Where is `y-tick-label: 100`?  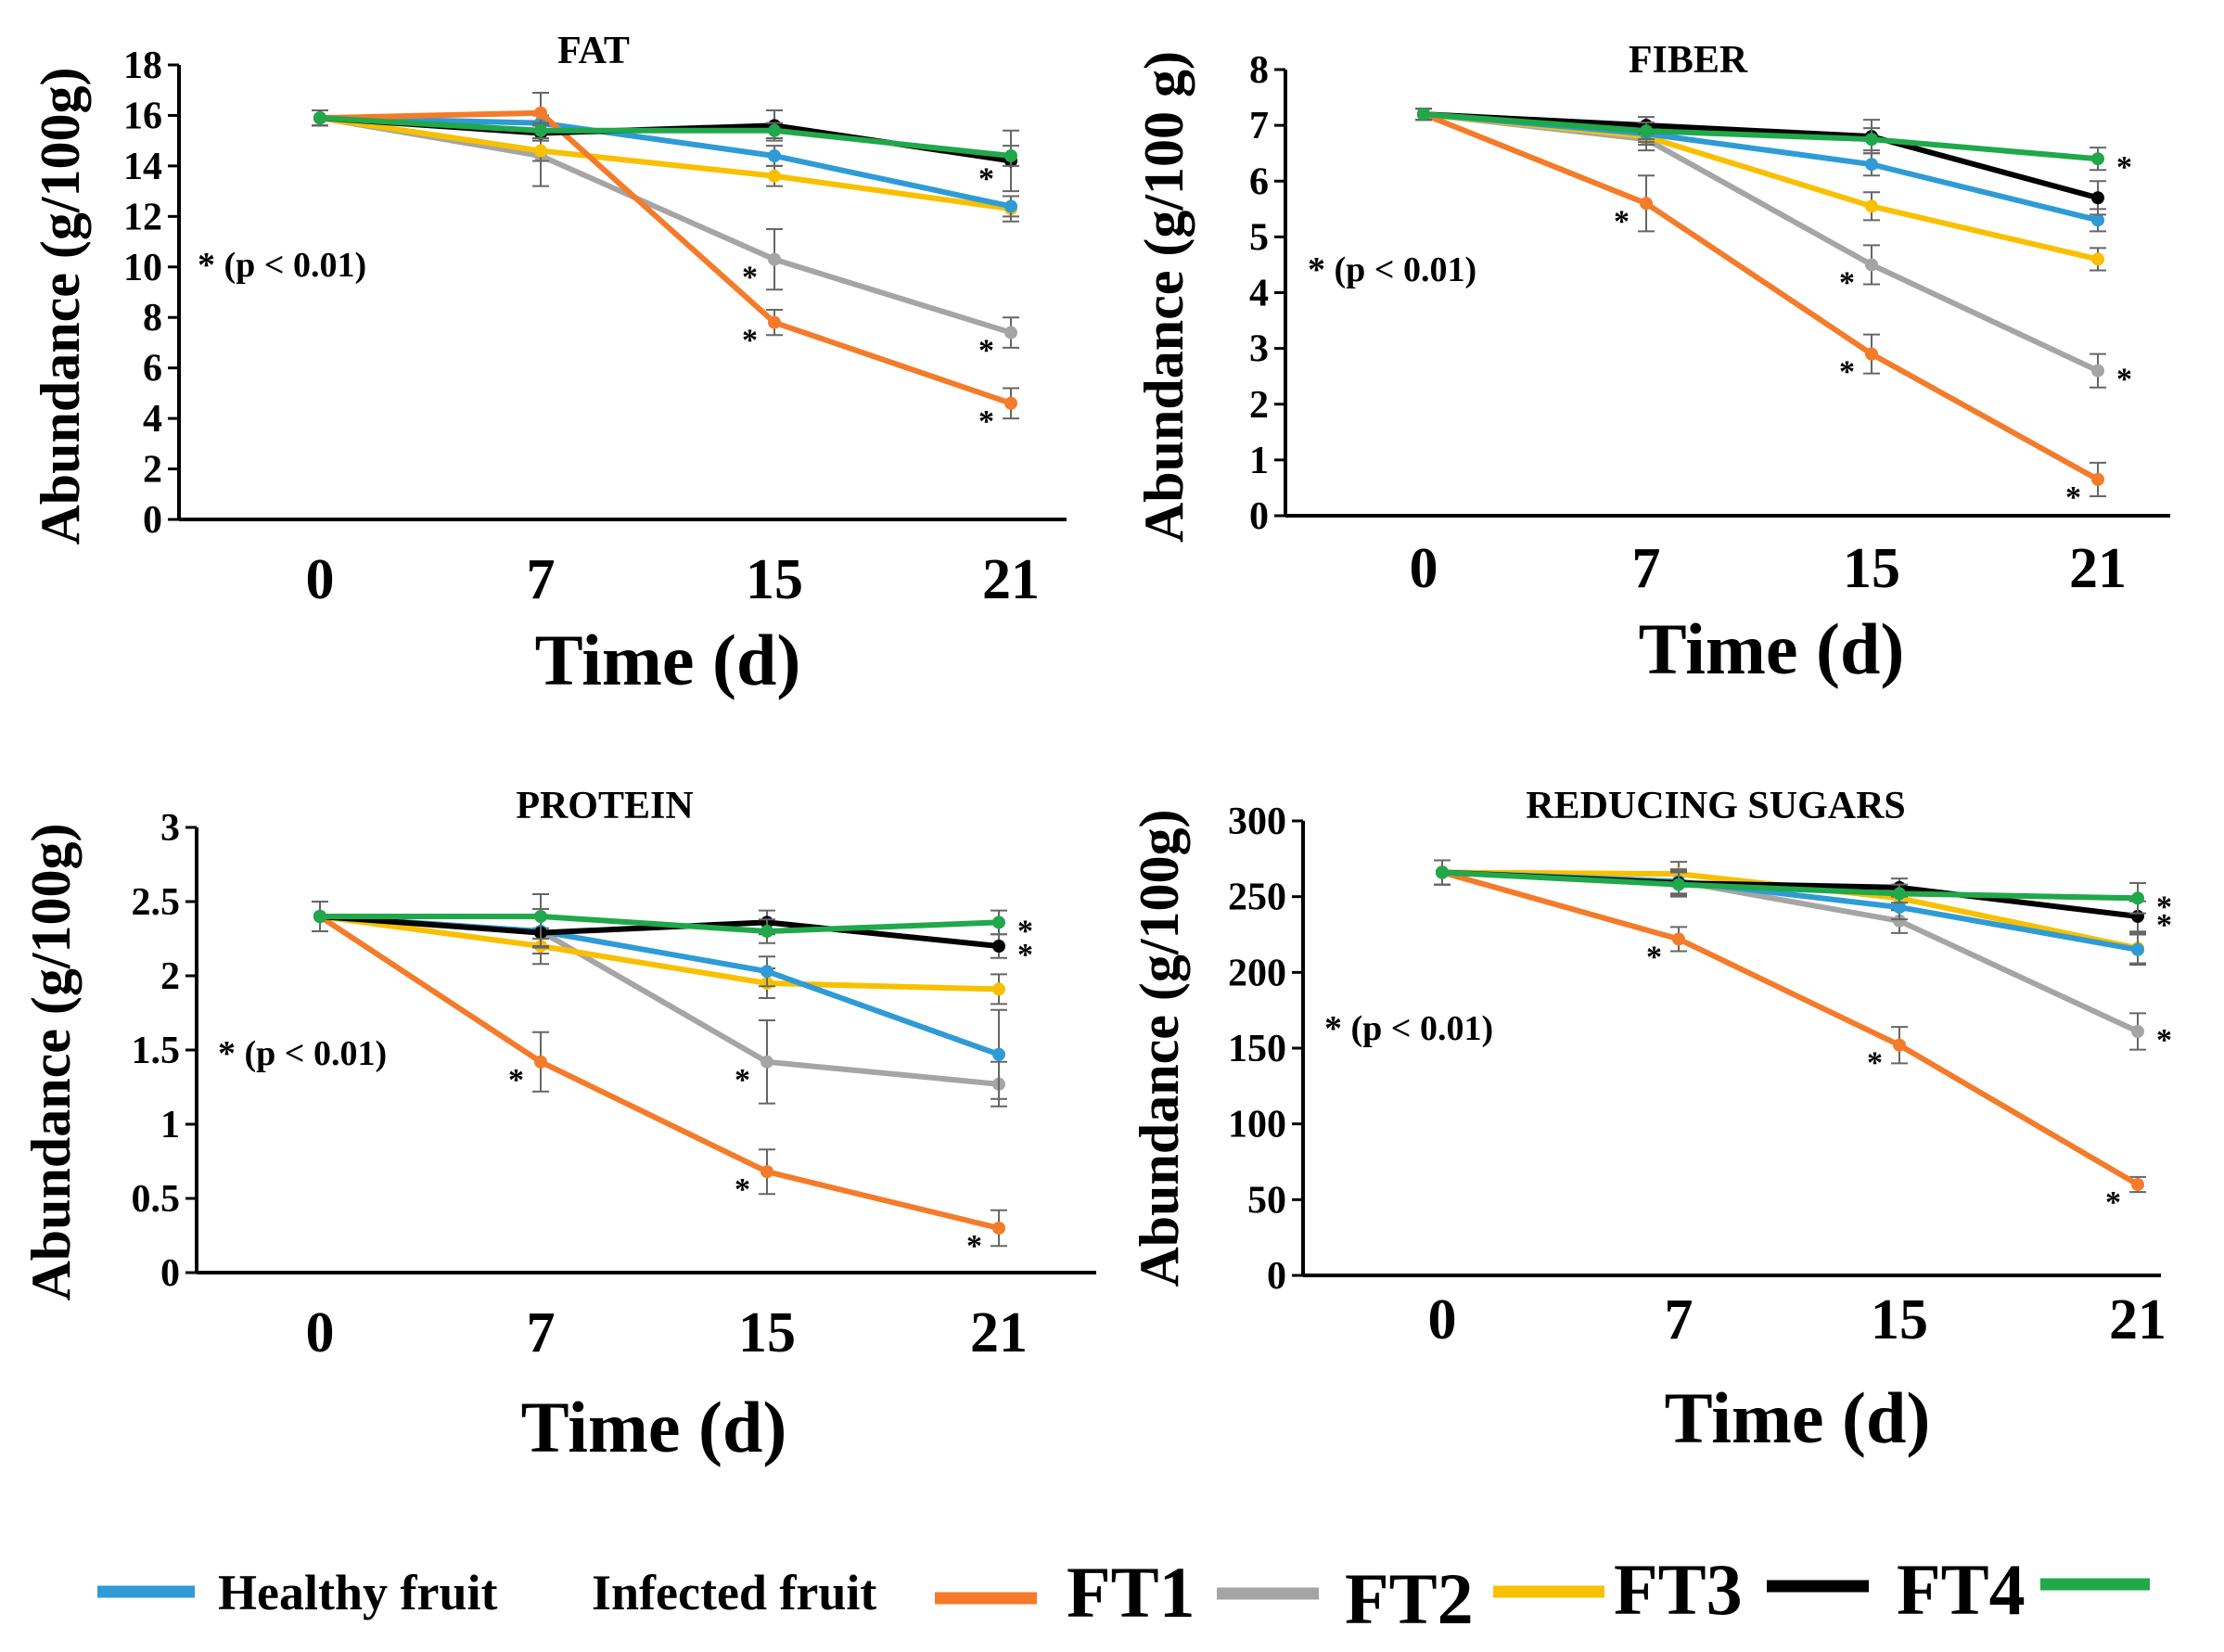
y-tick-label: 100 is located at coordinates (1257, 1125).